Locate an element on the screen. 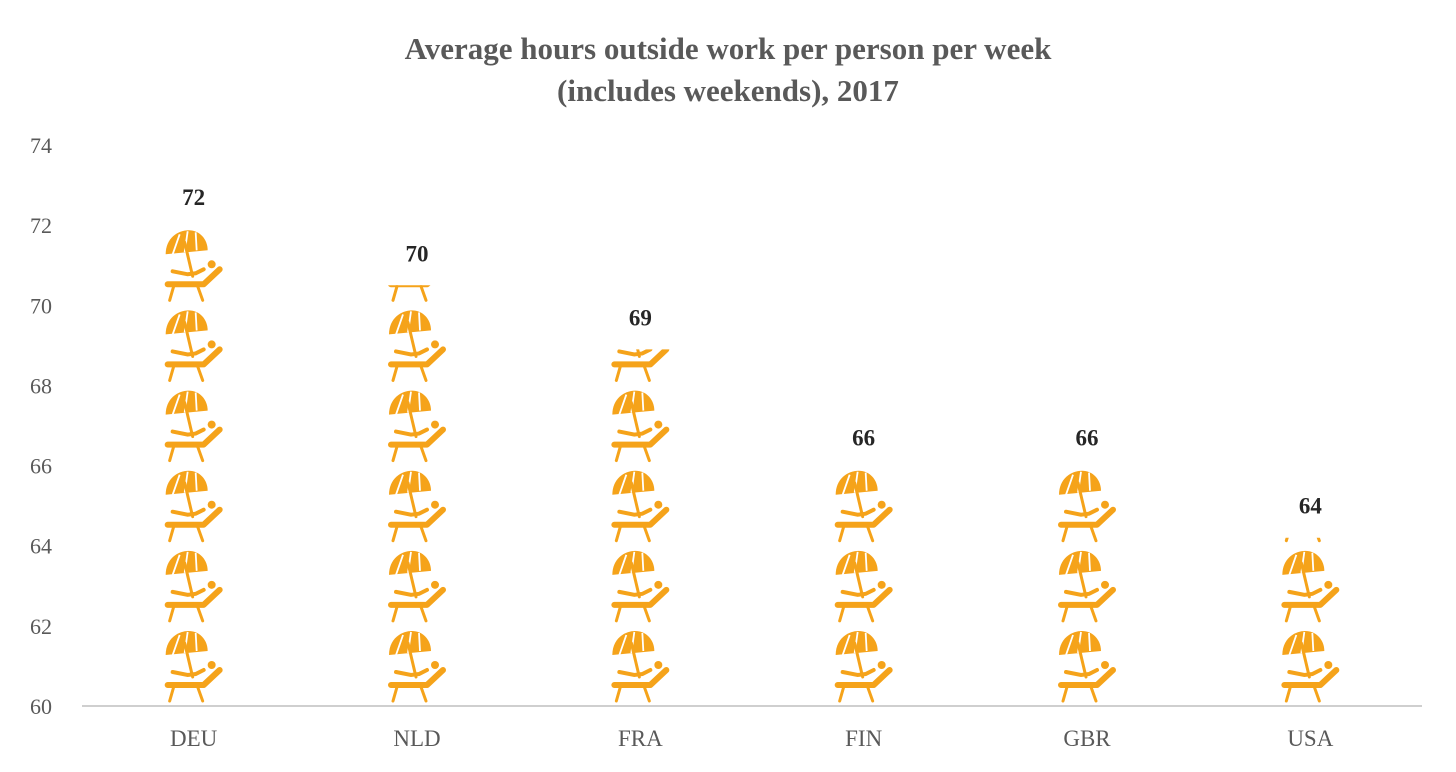 The image size is (1456, 772). pictograph-bar-fra is located at coordinates (639, 505).